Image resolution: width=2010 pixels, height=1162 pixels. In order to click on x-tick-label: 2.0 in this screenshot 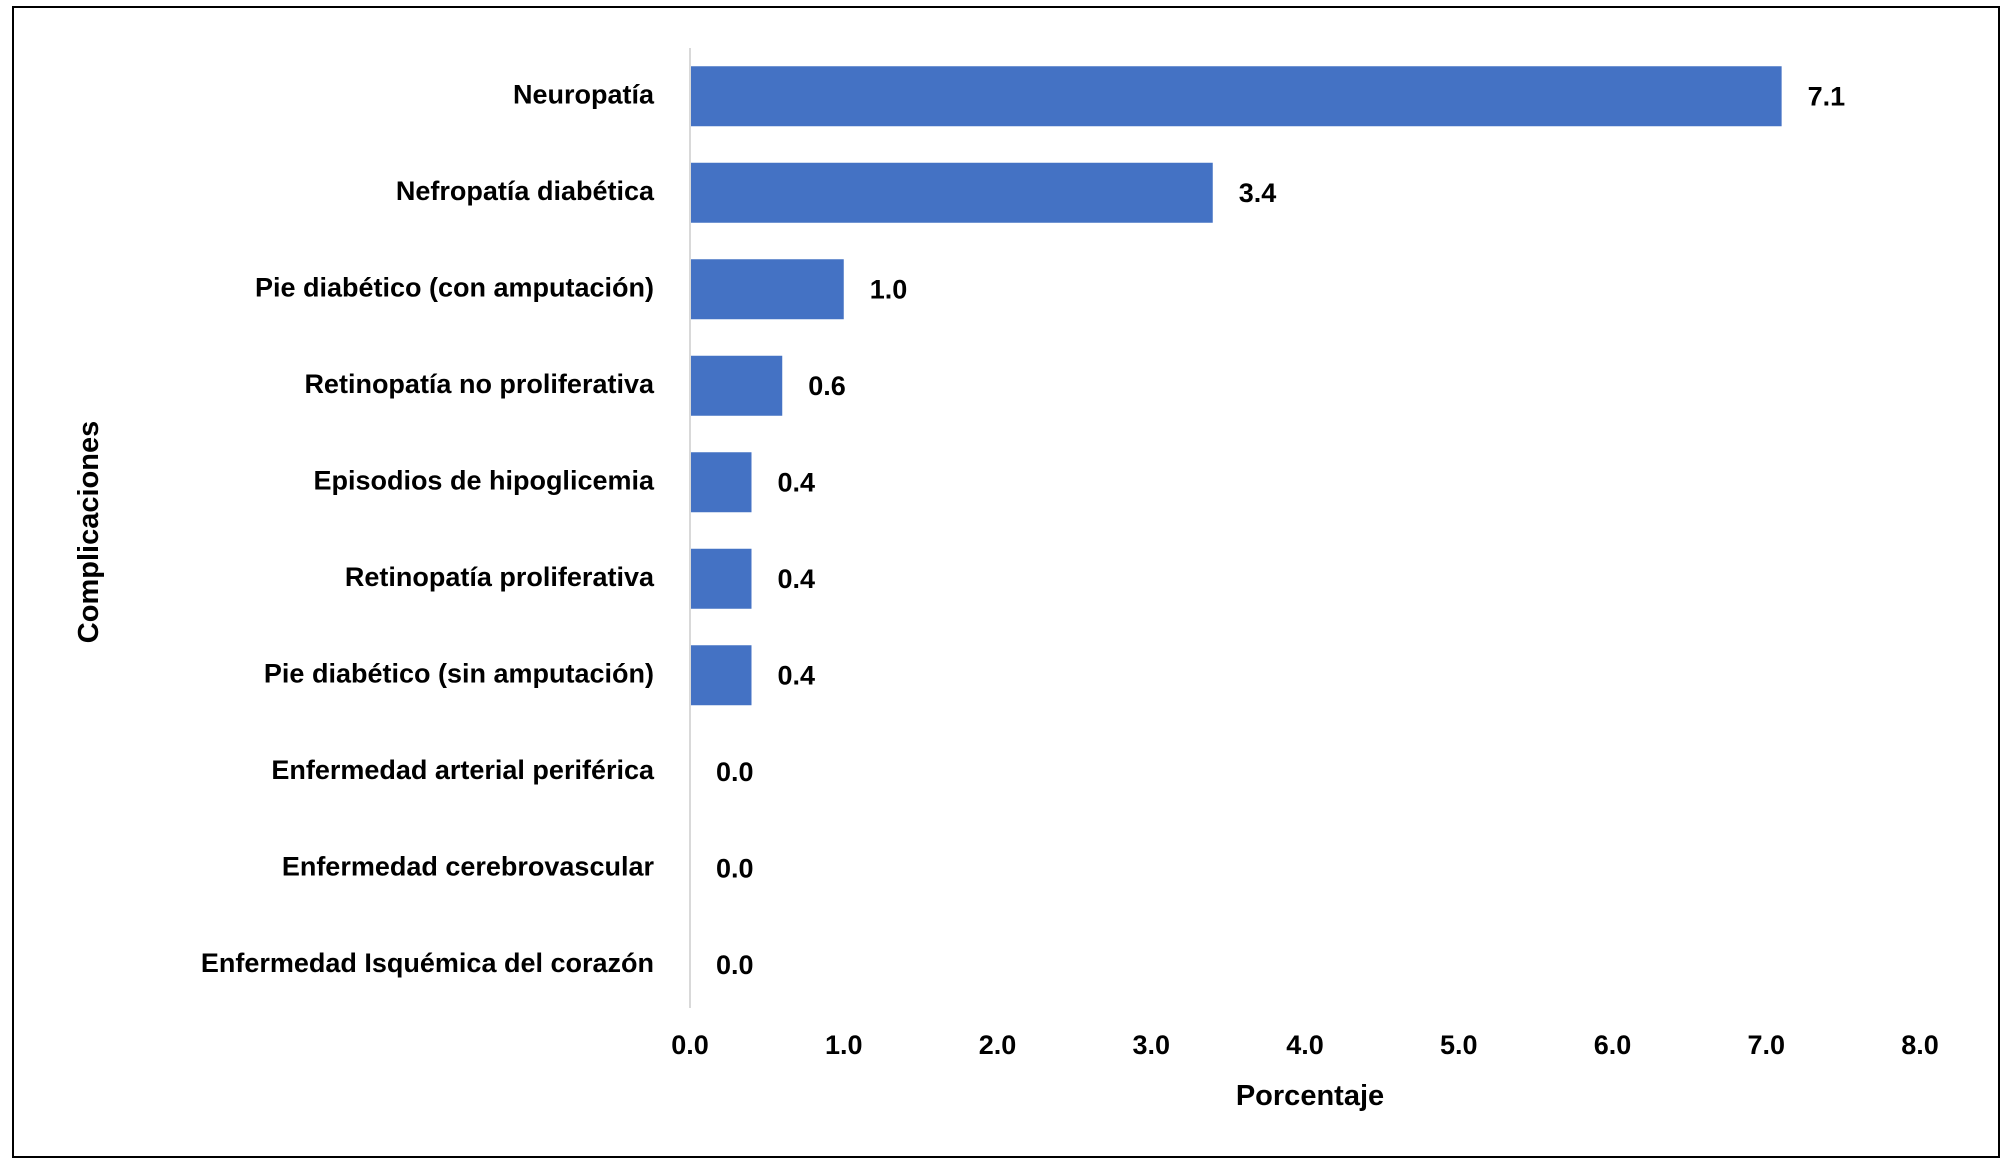, I will do `click(998, 1045)`.